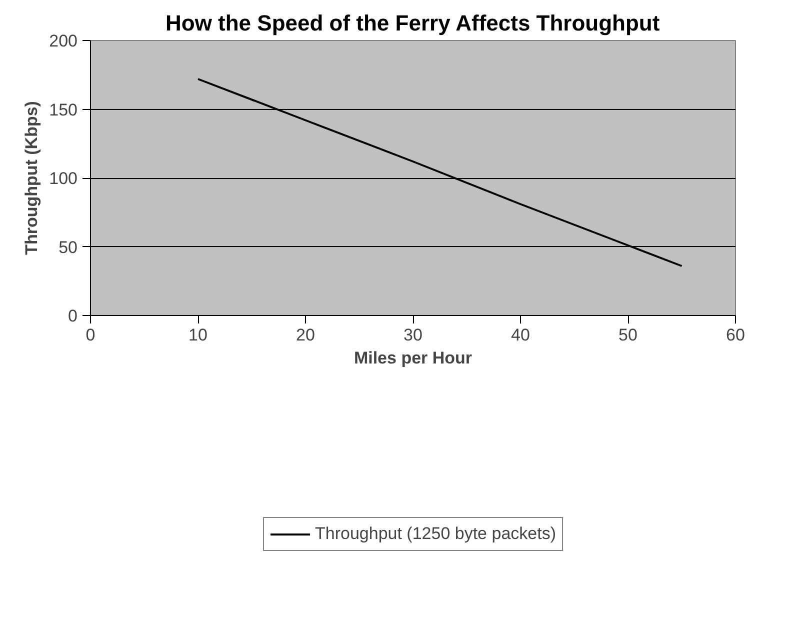 Image resolution: width=812 pixels, height=631 pixels. I want to click on x-axis-title: Miles per Hour, so click(413, 358).